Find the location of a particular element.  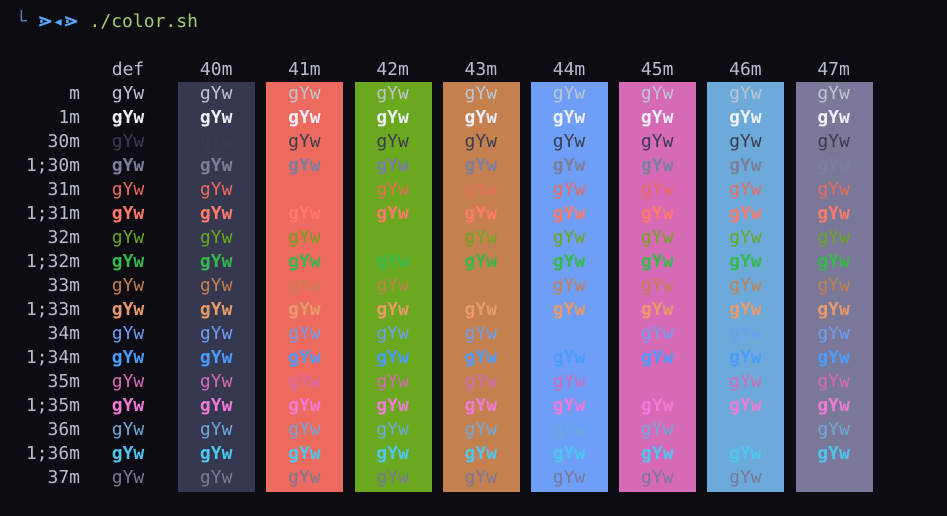

bg-column-46m is located at coordinates (746, 287).